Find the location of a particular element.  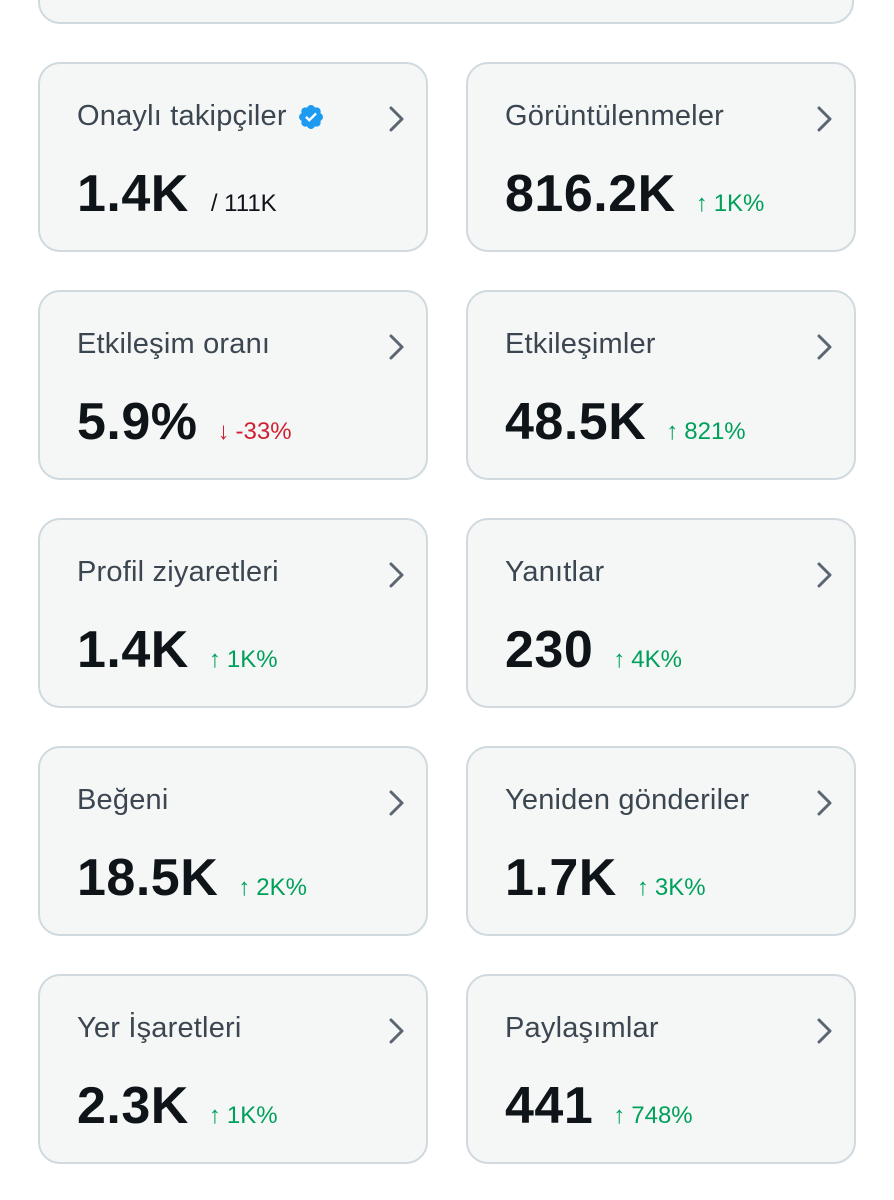

value-row: 816.2K ↑ 1K% is located at coordinates (634, 194).